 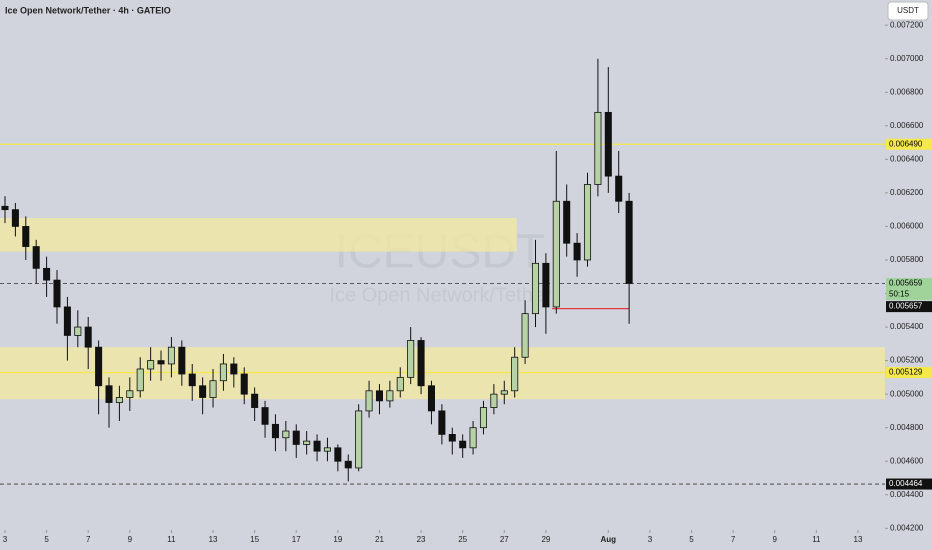 I want to click on y-tick-label: 0.006600, so click(x=907, y=125).